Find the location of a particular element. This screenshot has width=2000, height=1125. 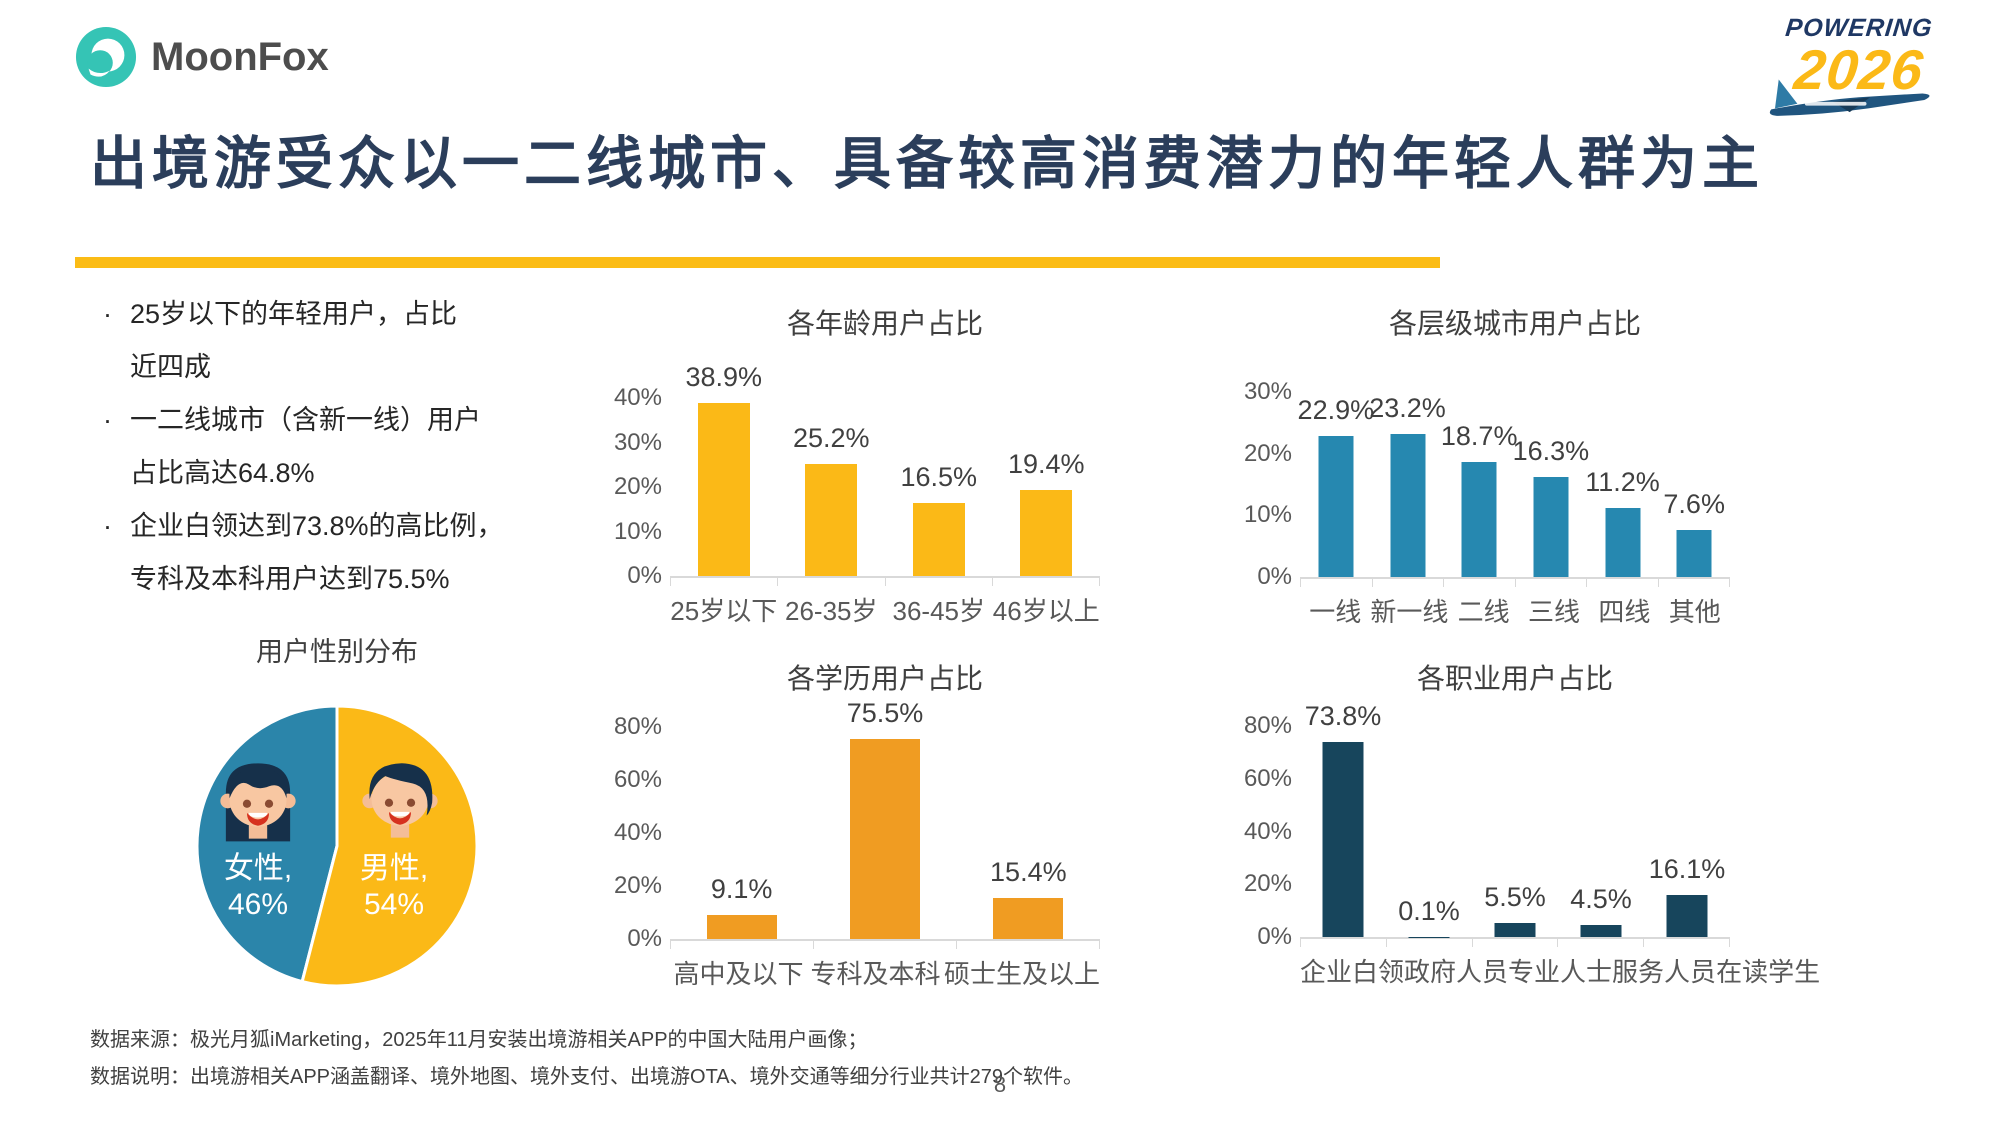

x-axis-label: 26-35岁 is located at coordinates (831, 611).